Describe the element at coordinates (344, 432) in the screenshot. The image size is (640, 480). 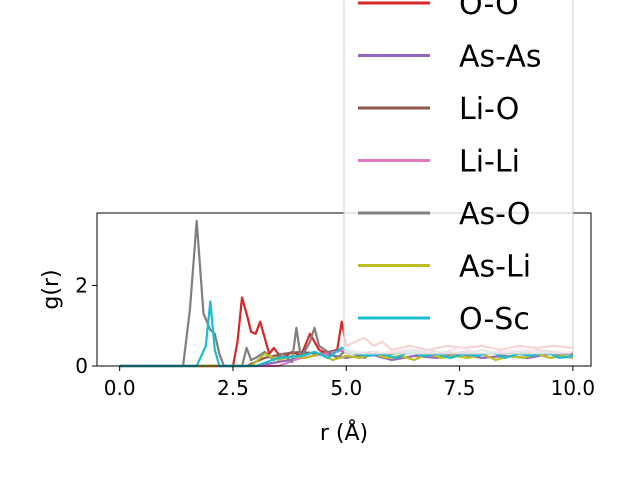
I see `x-axis-label: r (Å)` at that location.